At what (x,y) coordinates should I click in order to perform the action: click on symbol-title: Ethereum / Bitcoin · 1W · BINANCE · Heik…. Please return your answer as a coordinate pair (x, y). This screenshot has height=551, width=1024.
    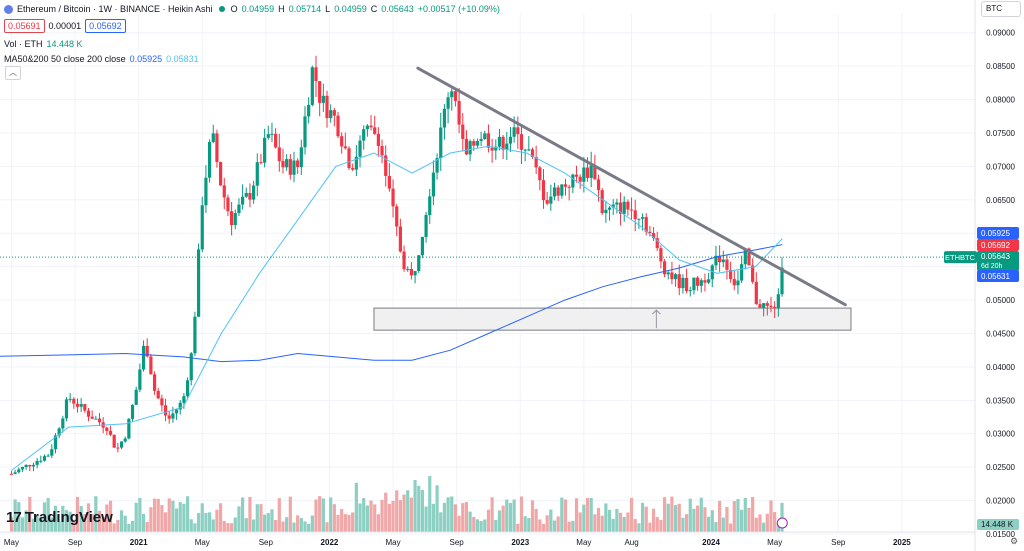
    Looking at the image, I should click on (115, 9).